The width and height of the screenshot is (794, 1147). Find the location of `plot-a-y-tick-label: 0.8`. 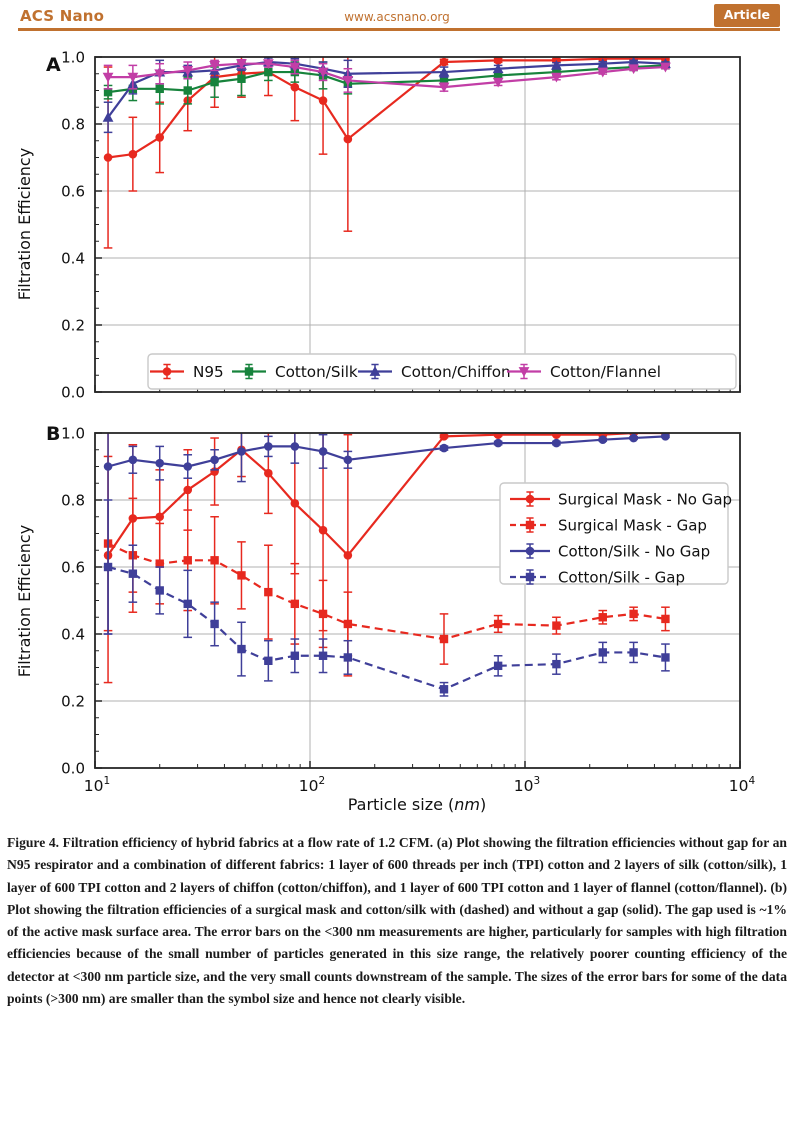

plot-a-y-tick-label: 0.8 is located at coordinates (73, 124).